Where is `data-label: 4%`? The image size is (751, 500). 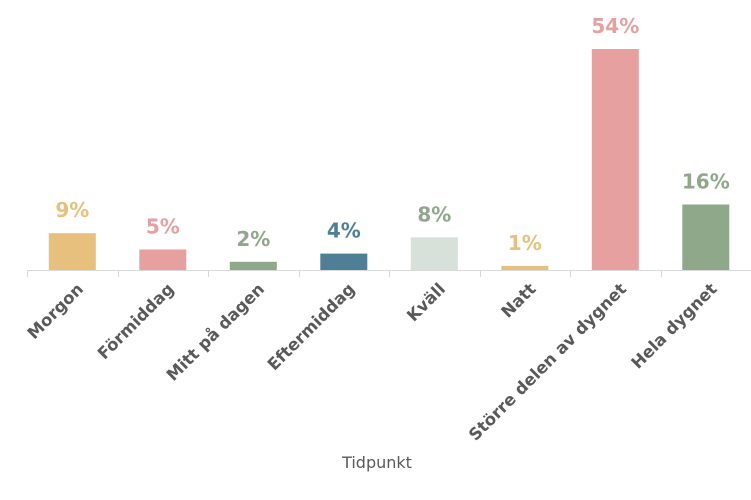 data-label: 4% is located at coordinates (344, 231).